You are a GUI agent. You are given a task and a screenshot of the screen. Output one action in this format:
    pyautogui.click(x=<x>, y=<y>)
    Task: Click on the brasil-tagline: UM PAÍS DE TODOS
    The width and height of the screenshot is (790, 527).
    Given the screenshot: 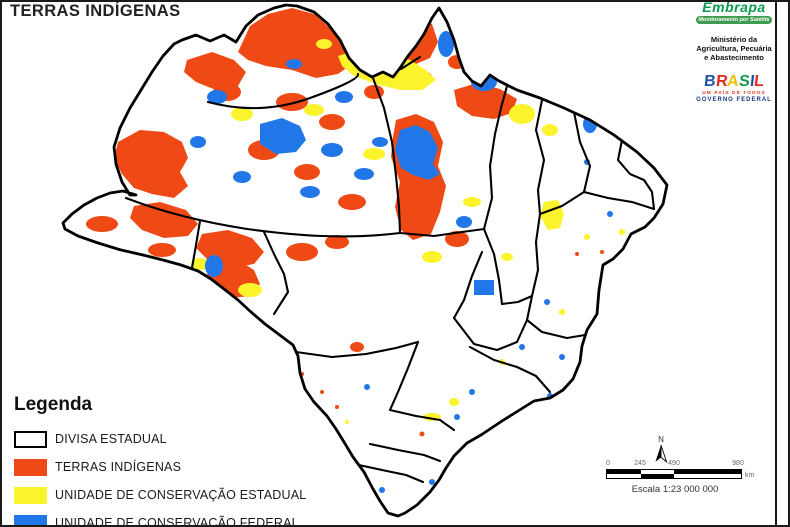 What is the action you would take?
    pyautogui.click(x=734, y=93)
    